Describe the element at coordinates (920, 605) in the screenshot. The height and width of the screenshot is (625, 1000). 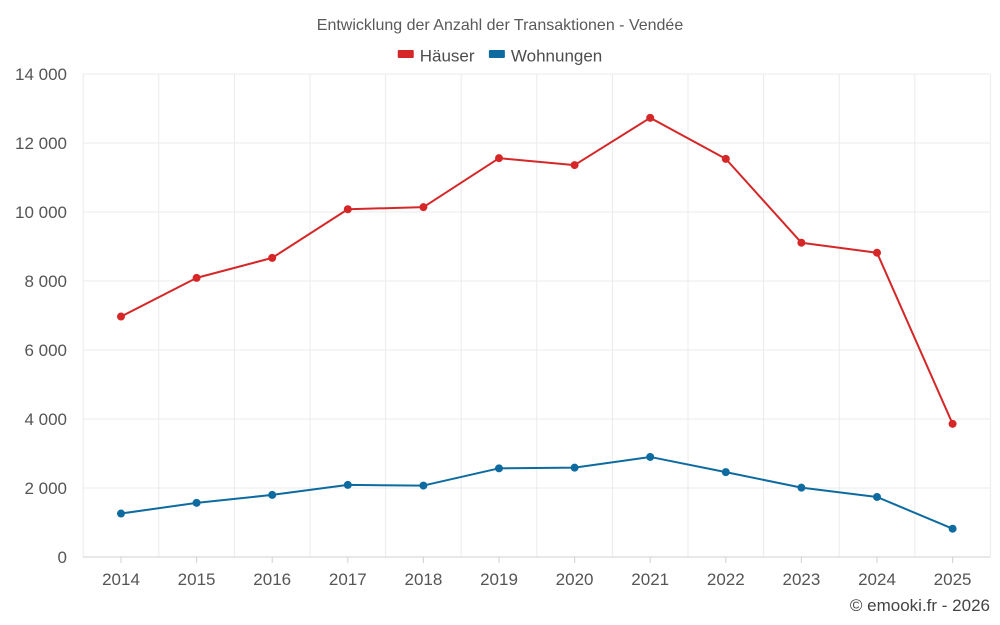
I see `credit-text: © emooki.fr - 2026` at that location.